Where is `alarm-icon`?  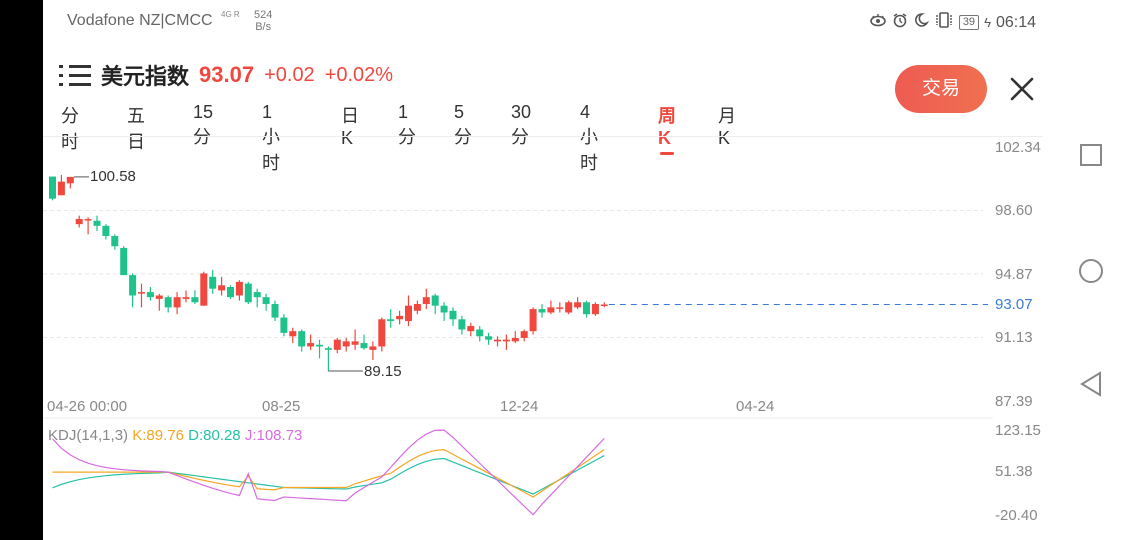 alarm-icon is located at coordinates (900, 22).